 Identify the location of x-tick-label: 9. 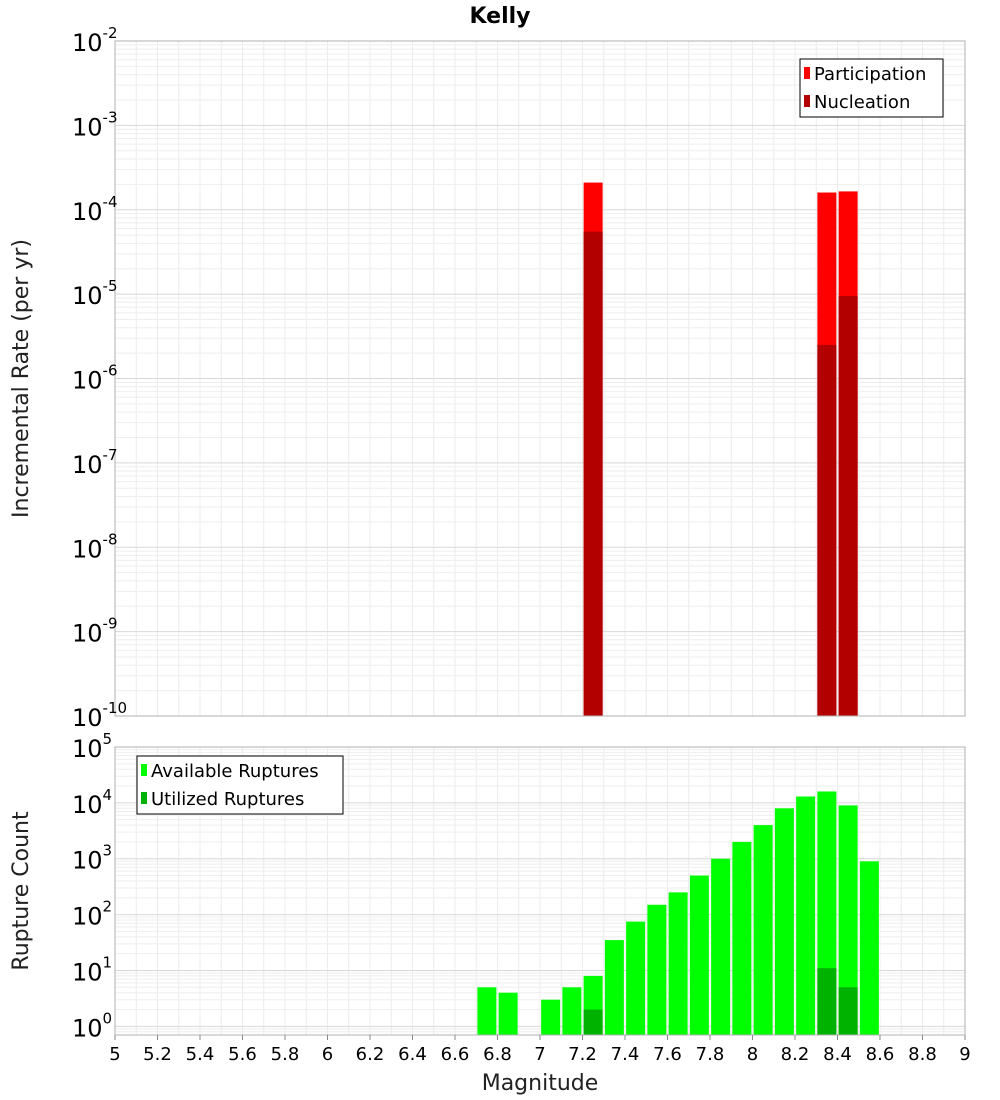
(964, 1054).